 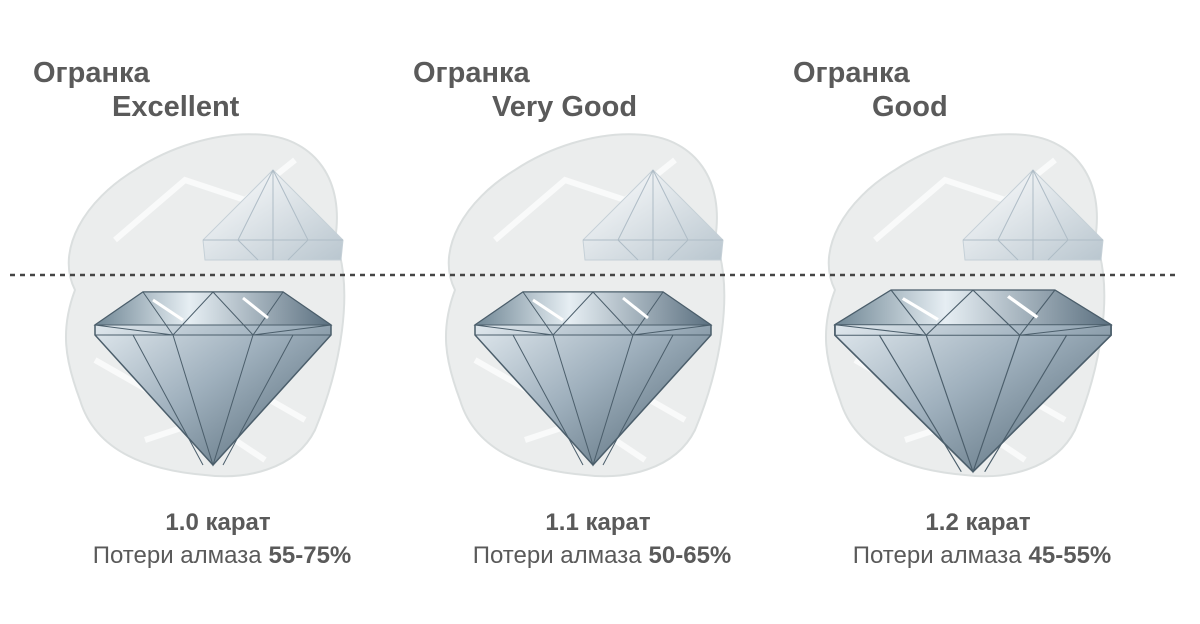 What do you see at coordinates (690, 555) in the screenshot?
I see `loss-value: 50-65%` at bounding box center [690, 555].